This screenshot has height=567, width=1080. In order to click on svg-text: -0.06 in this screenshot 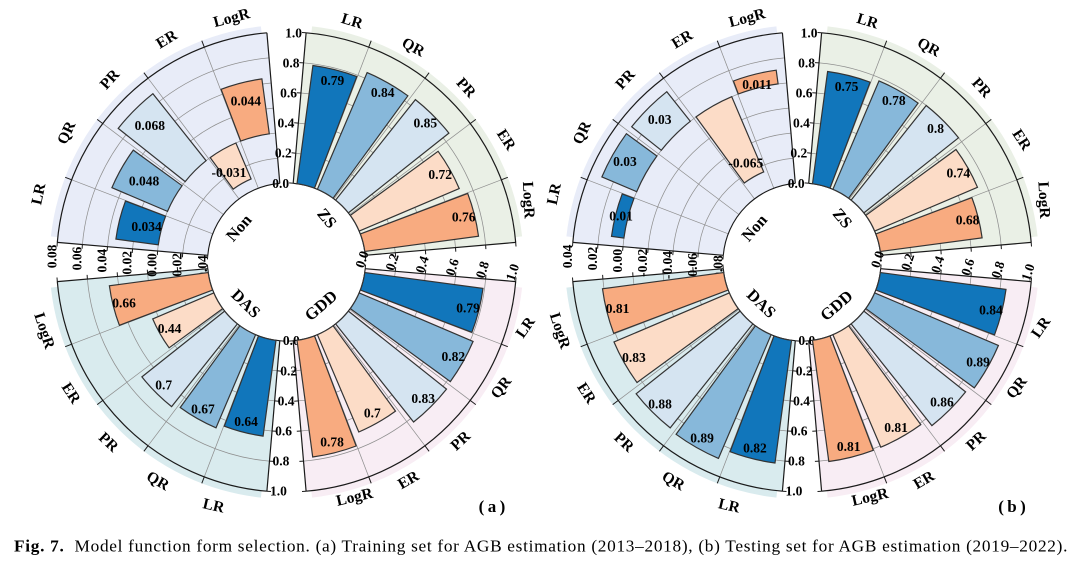, I will do `click(692, 267)`.